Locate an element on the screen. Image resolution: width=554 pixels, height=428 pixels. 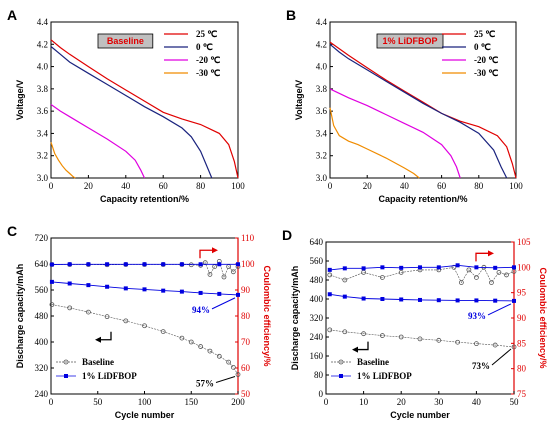
y-tick-label: 3.0 is located at coordinates (43, 178).